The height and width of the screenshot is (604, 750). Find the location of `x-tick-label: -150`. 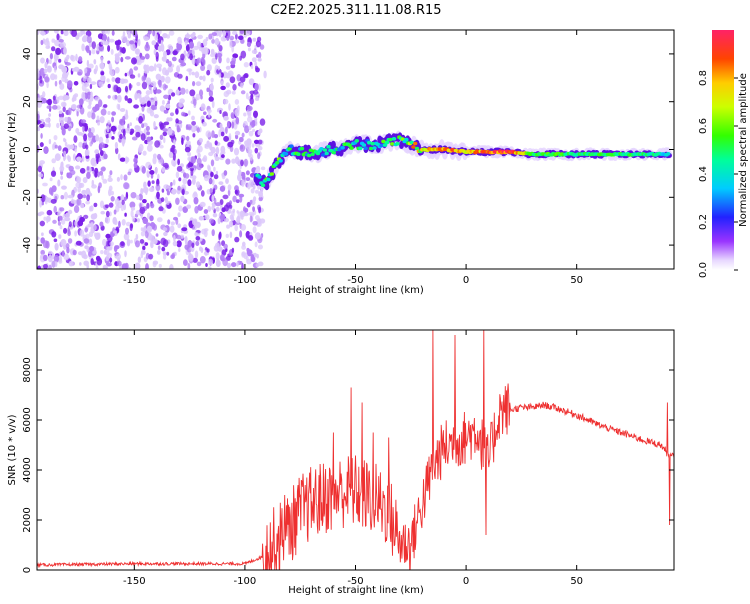

x-tick-label: -150 is located at coordinates (134, 280).